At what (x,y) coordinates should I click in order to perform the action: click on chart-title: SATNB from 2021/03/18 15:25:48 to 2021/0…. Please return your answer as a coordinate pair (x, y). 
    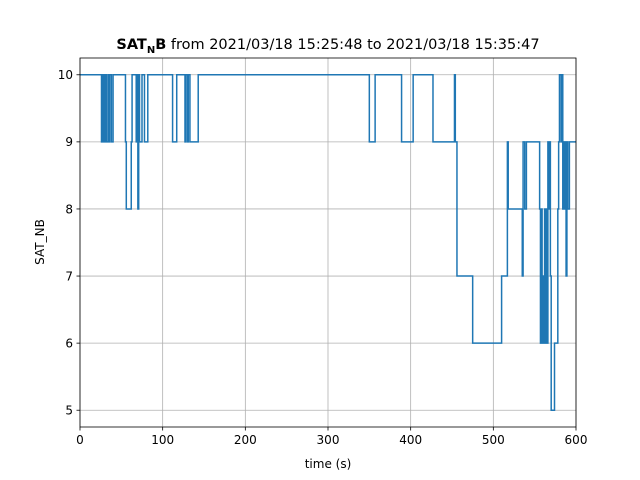
    Looking at the image, I should click on (327, 46).